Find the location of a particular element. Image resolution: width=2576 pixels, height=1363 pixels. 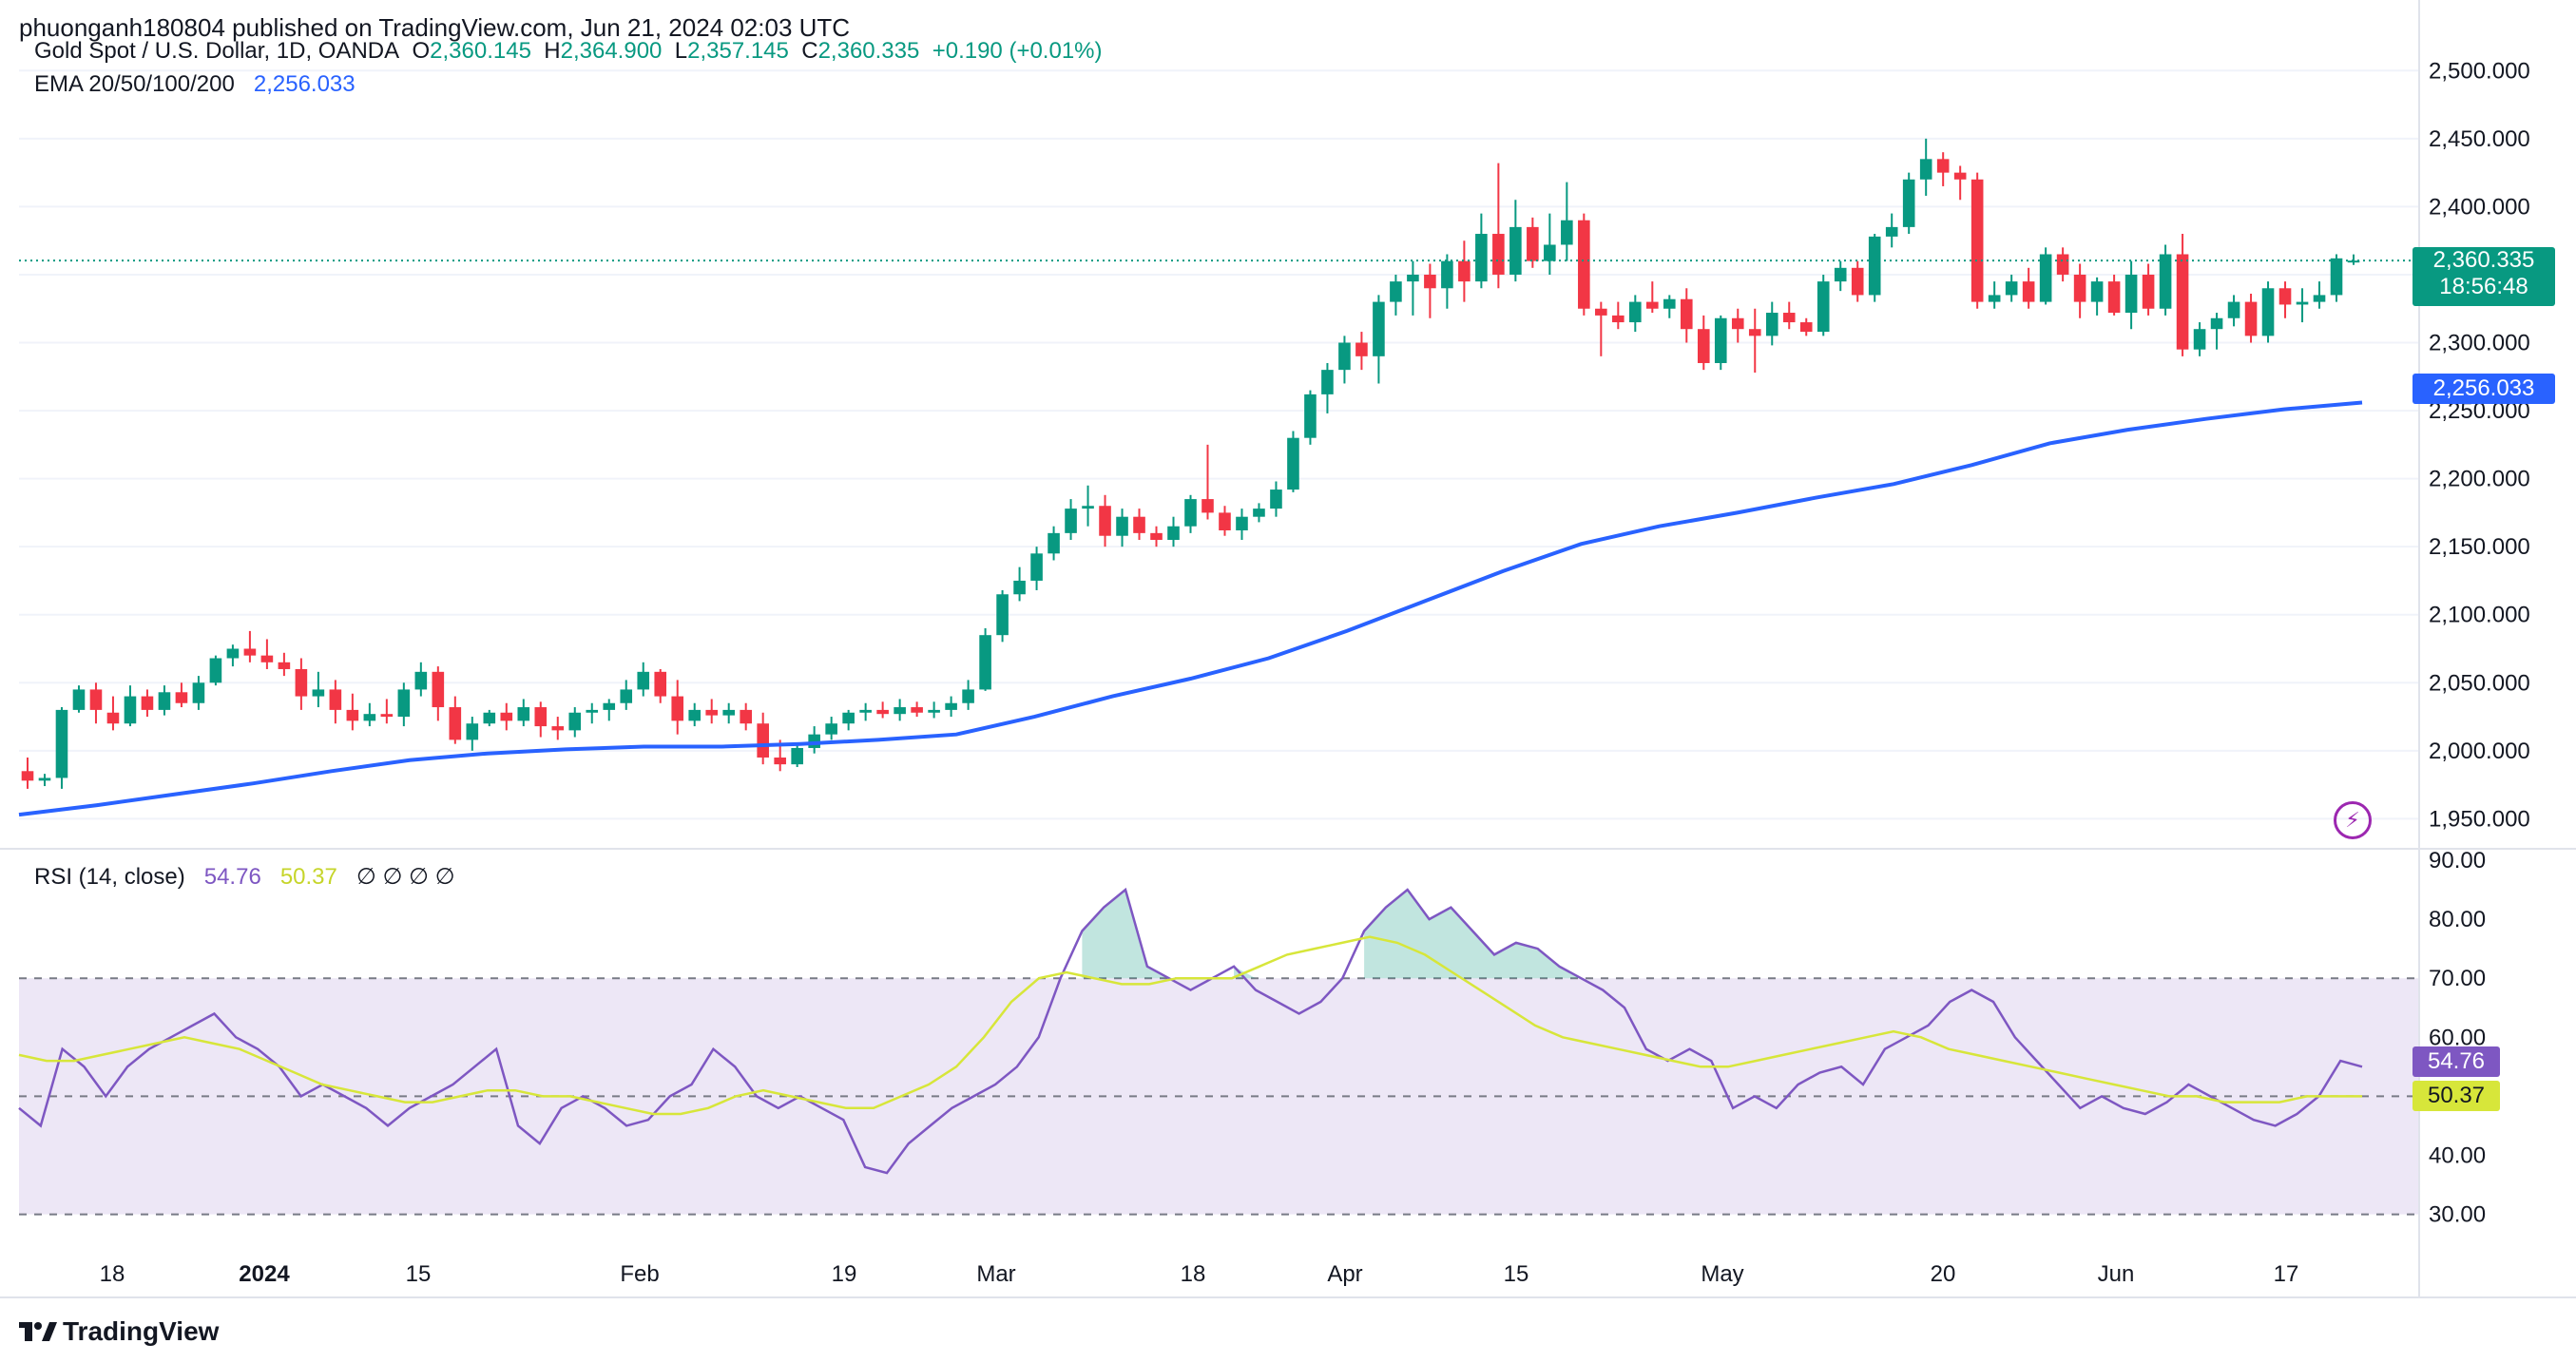

time-tick-label: Jun is located at coordinates (2116, 1274).